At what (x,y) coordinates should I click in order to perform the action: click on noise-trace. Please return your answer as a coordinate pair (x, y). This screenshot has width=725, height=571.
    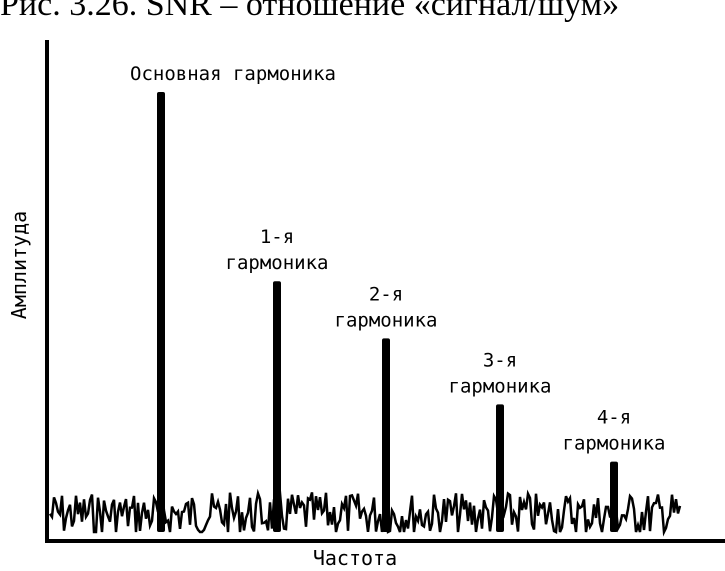
    Looking at the image, I should click on (365, 512).